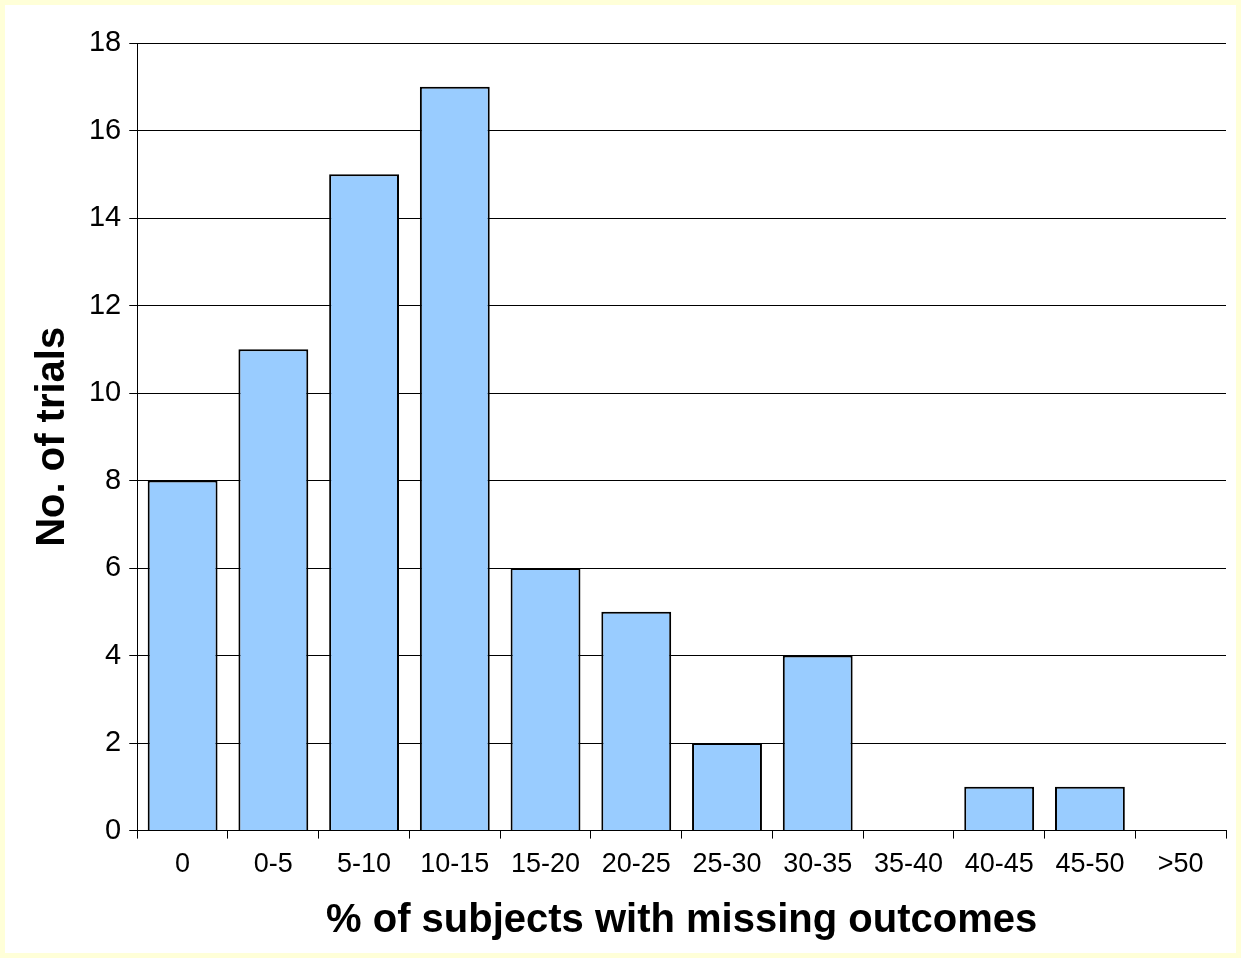 The width and height of the screenshot is (1241, 958). Describe the element at coordinates (999, 863) in the screenshot. I see `x-tick-label: 40-45` at that location.